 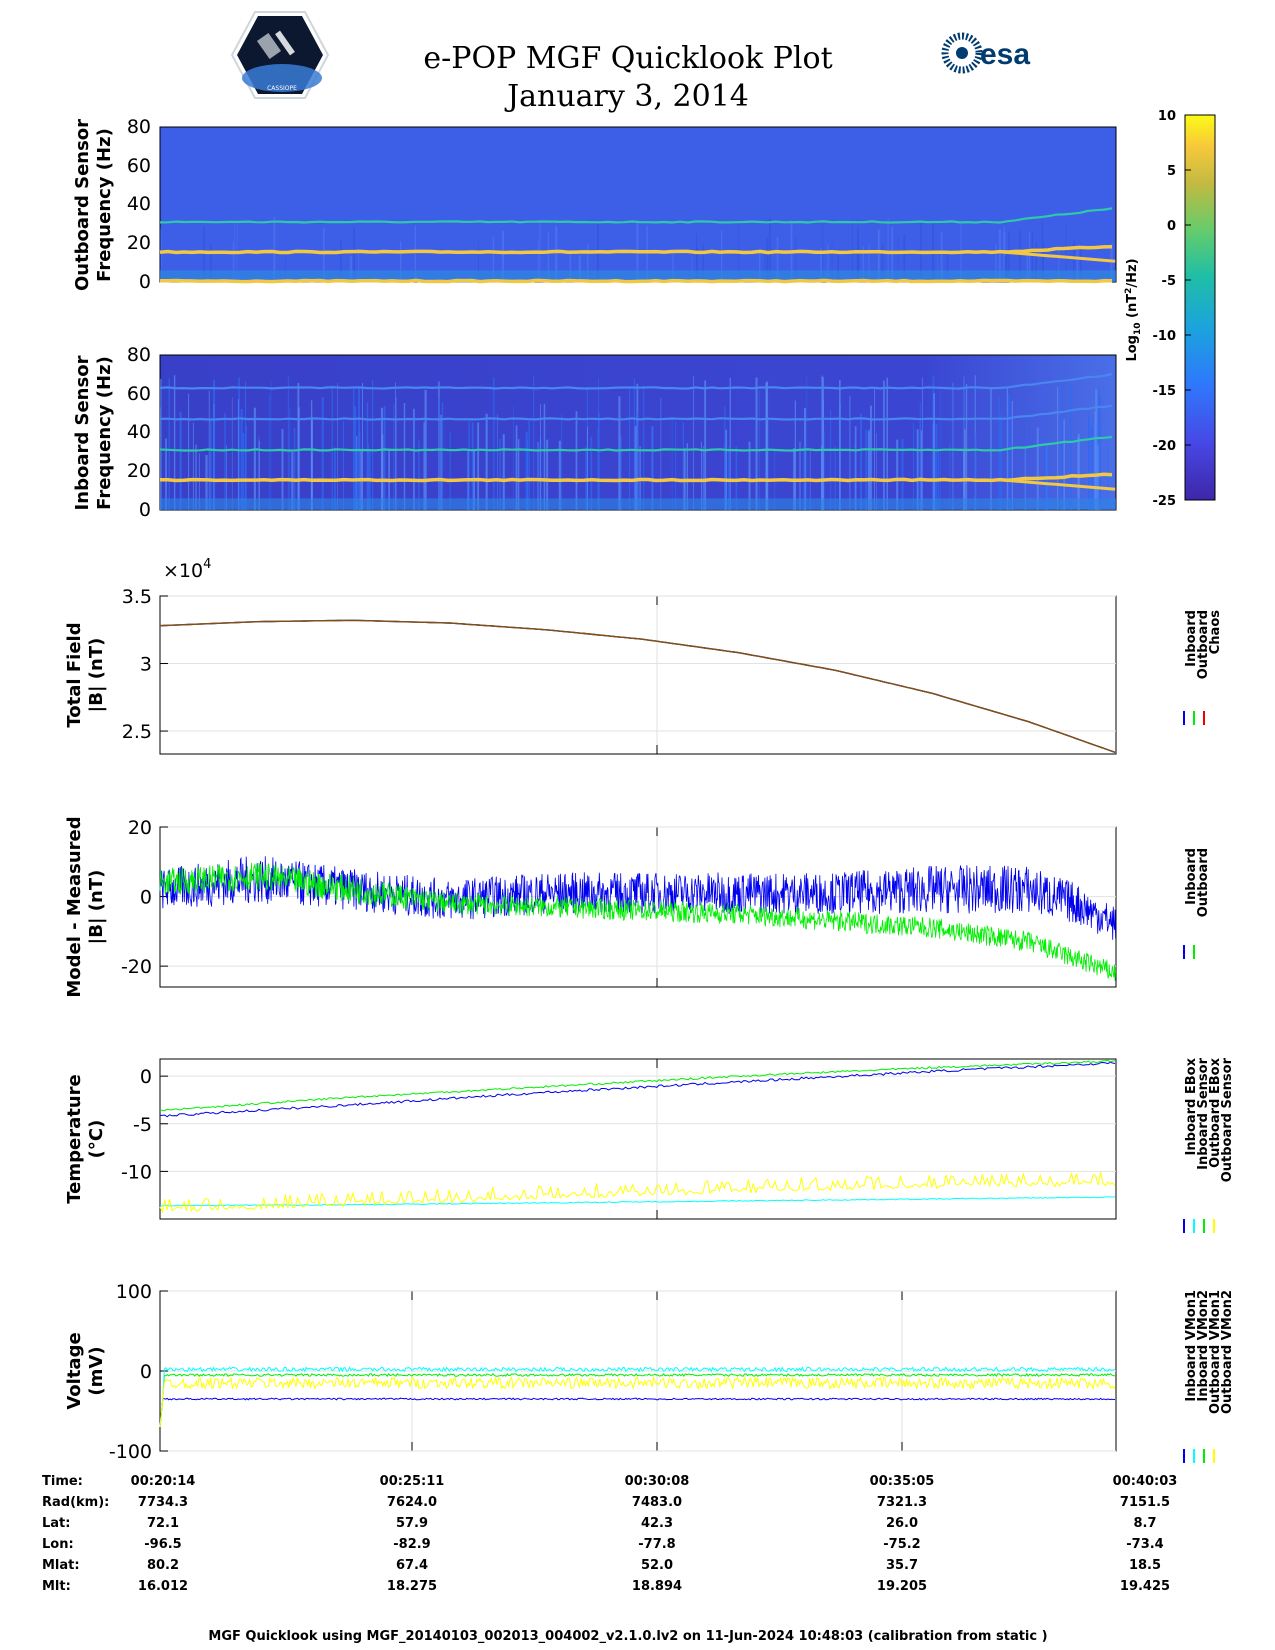 I want to click on tick-label: 20, so click(x=139, y=243).